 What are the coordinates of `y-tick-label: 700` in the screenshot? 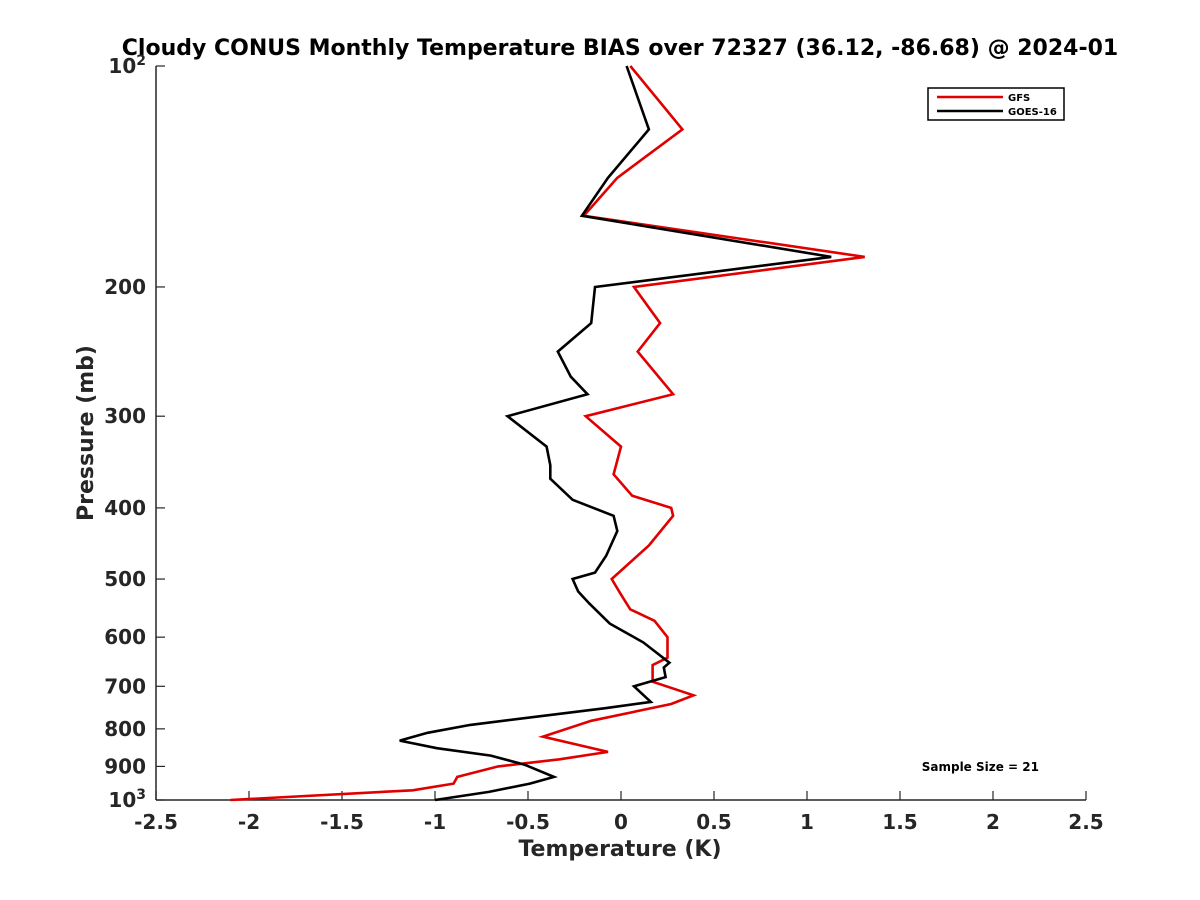 It's located at (125, 686).